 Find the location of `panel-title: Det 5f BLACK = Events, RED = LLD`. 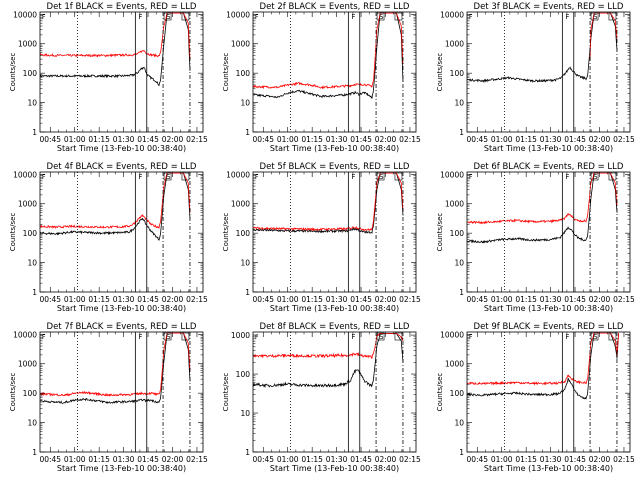

panel-title: Det 5f BLACK = Events, RED = LLD is located at coordinates (335, 167).